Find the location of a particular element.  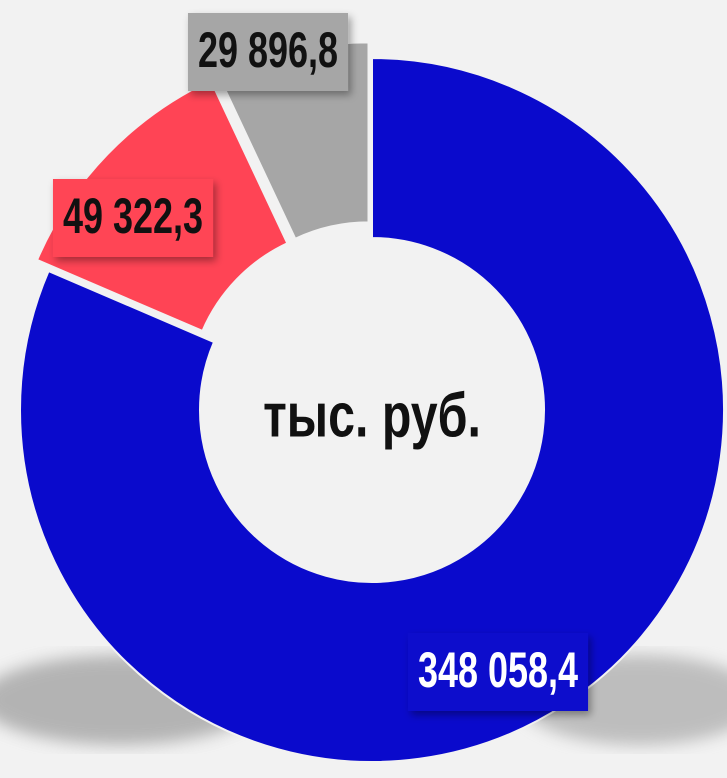

value-label-text: 348 058,4 is located at coordinates (498, 671).